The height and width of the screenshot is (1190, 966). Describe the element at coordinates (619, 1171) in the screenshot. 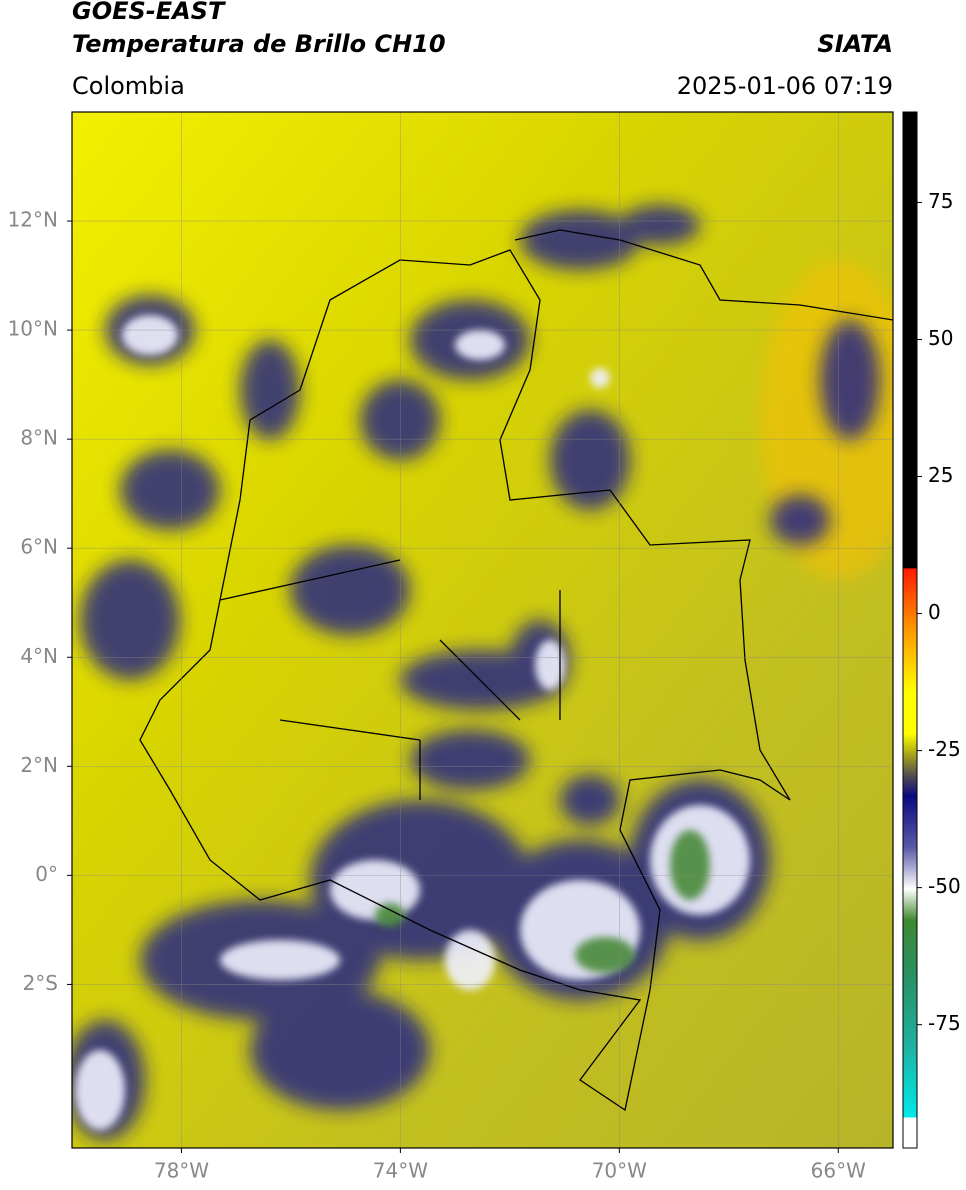

I see `x-tick-label: 70°W` at that location.